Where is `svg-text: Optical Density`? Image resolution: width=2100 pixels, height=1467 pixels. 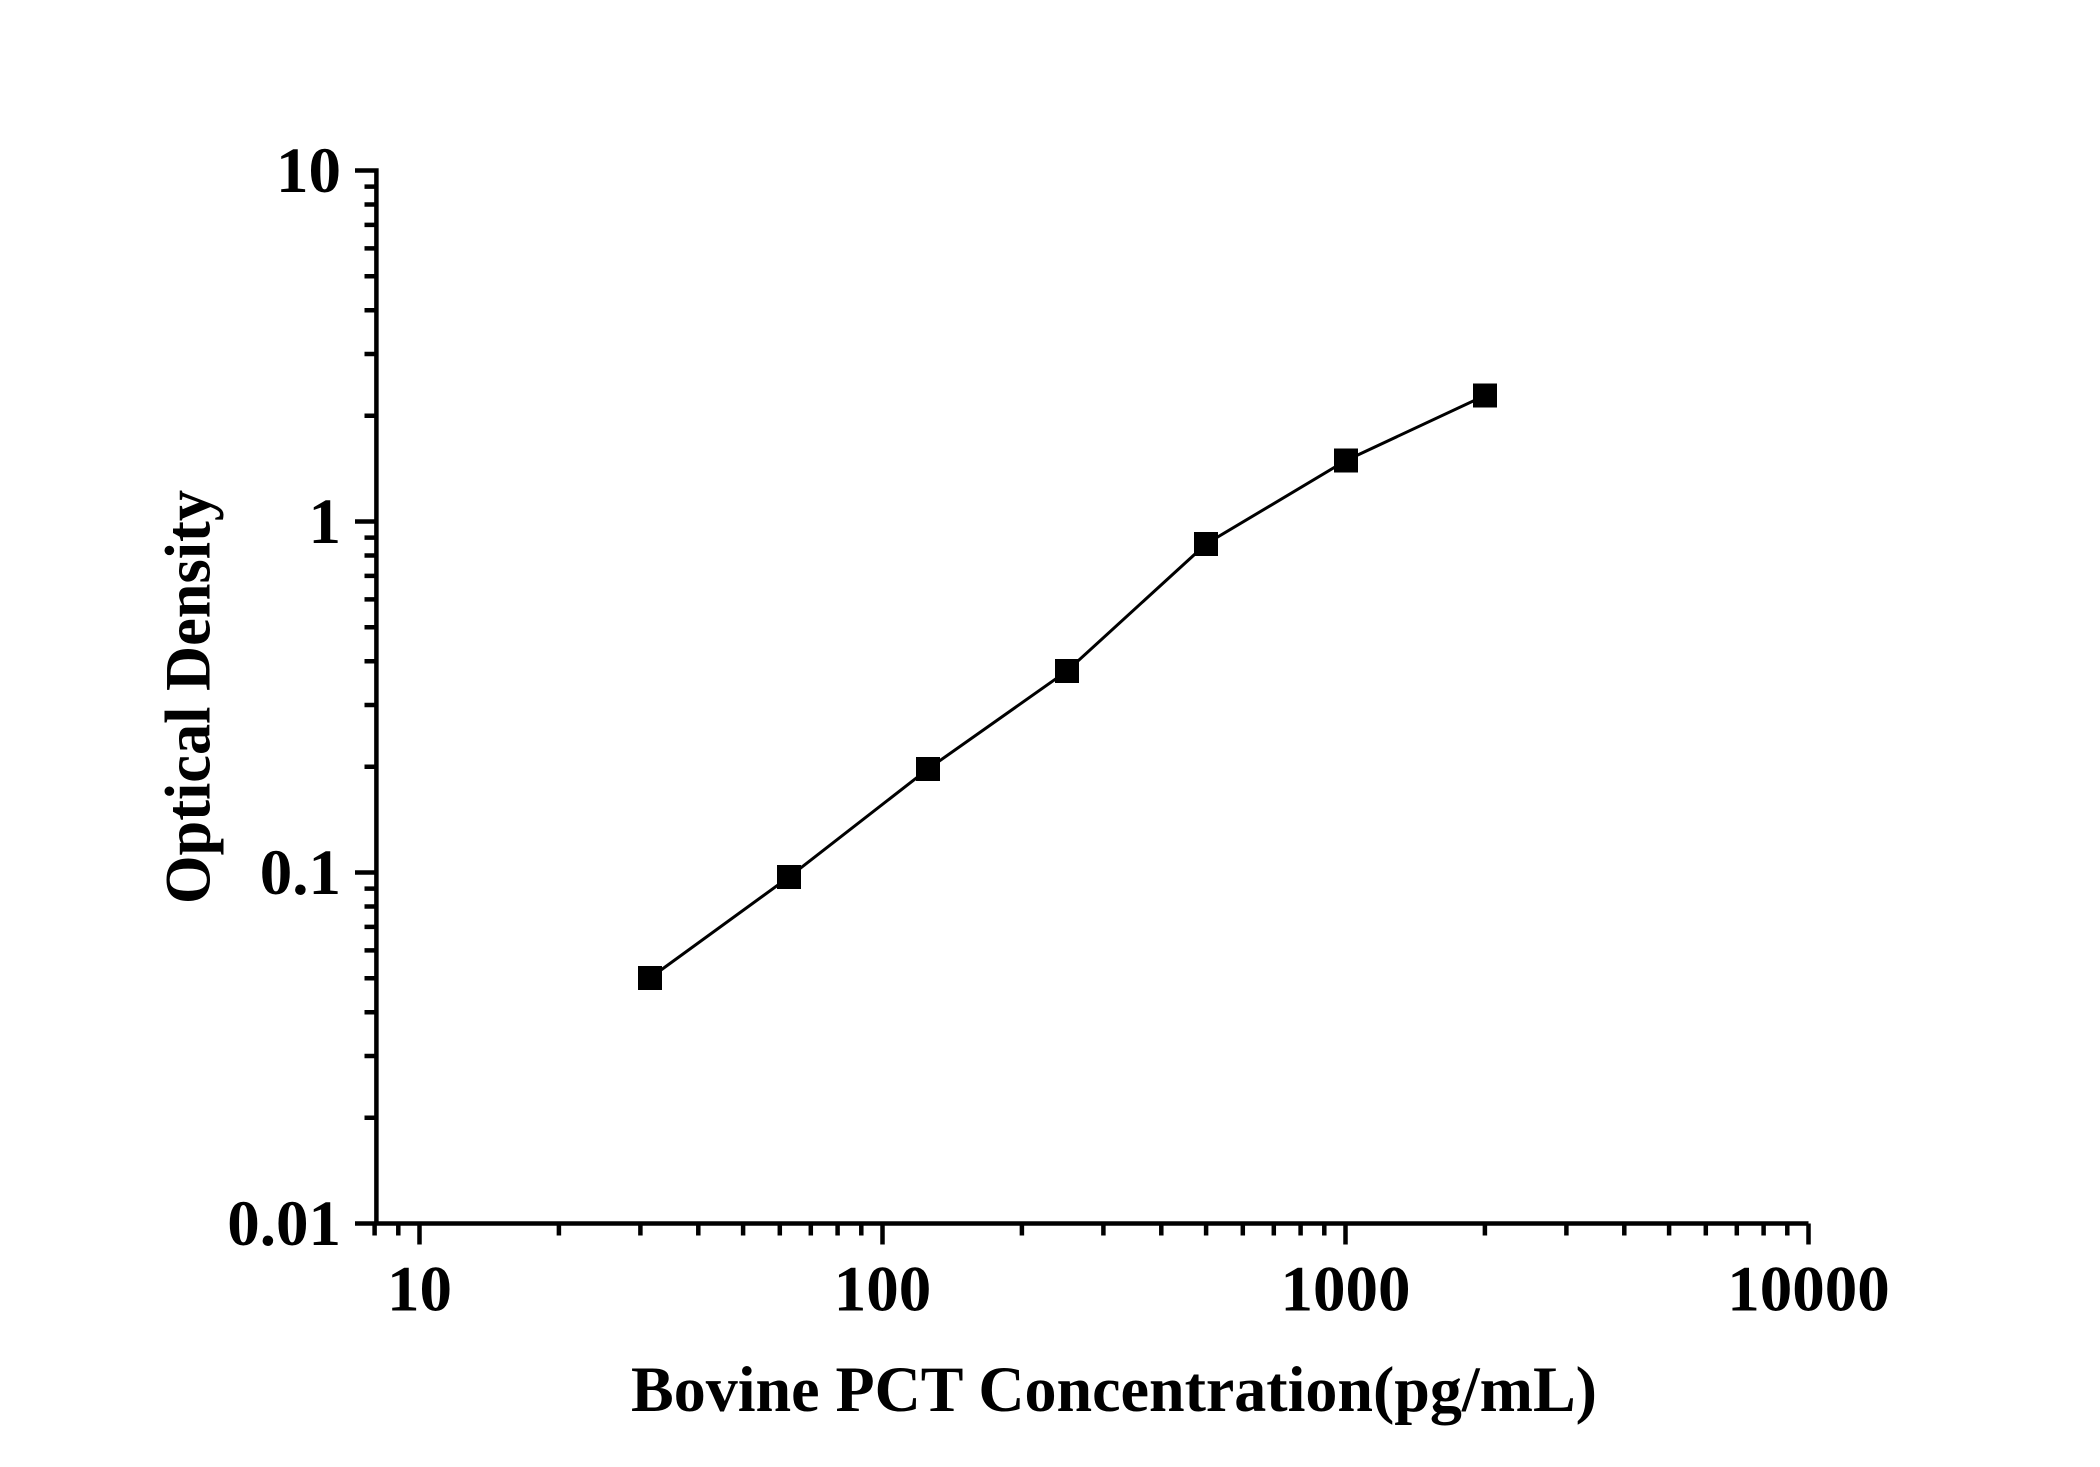
svg-text: Optical Density is located at coordinates (189, 697).